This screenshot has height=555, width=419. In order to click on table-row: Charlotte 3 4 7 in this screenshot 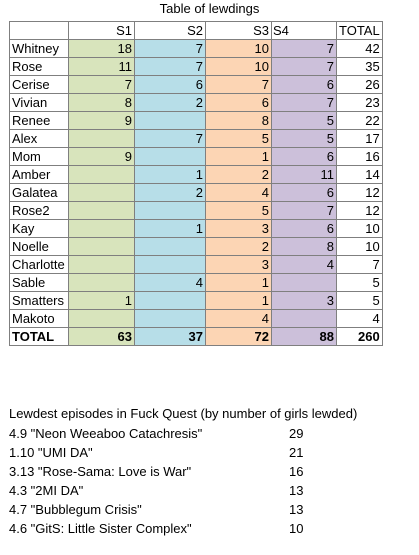, I will do `click(196, 264)`.